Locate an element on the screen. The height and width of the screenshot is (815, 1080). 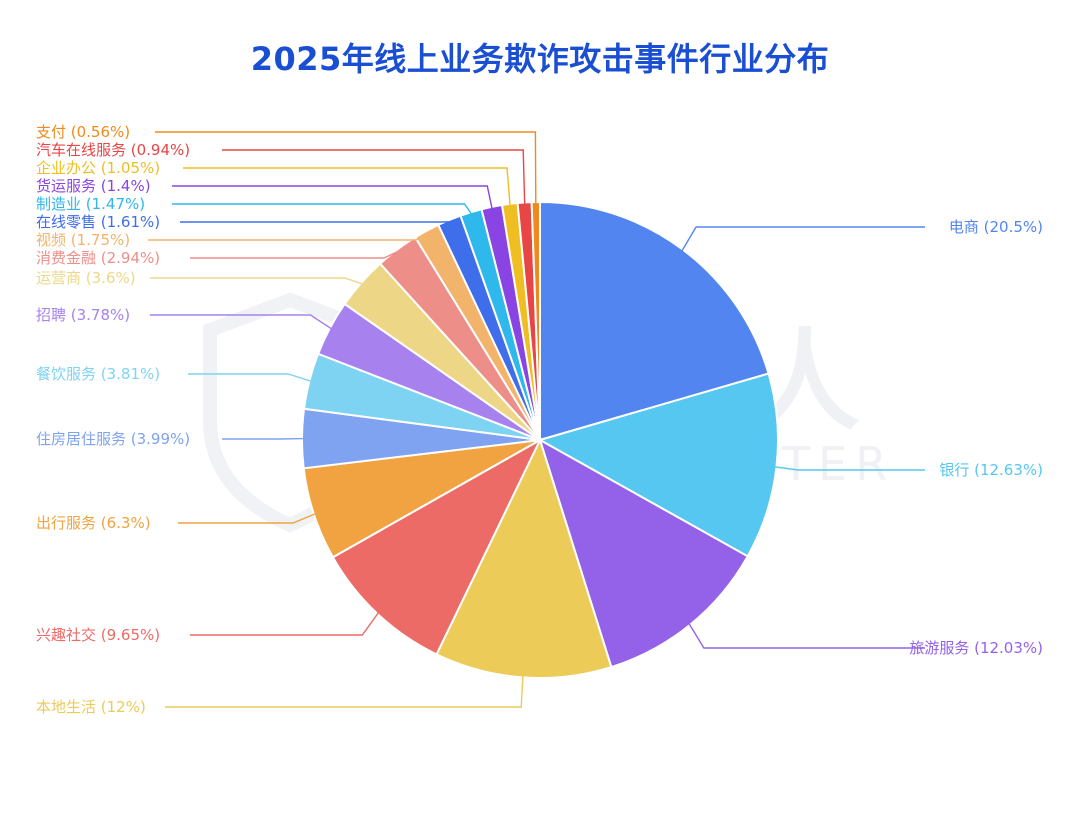
slice-label: 消费金融 (2.94%) is located at coordinates (98, 258).